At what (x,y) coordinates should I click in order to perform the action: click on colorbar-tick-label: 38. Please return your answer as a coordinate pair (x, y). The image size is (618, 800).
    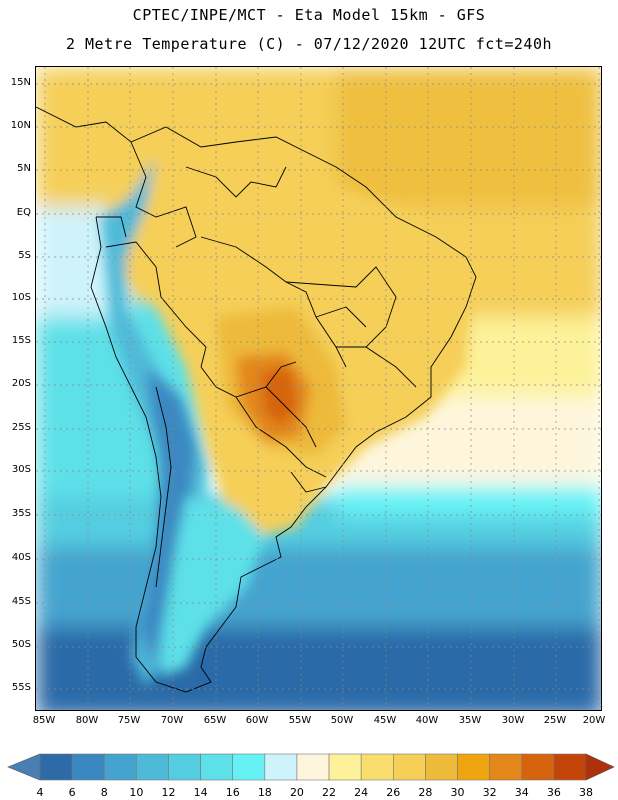
    Looking at the image, I should click on (586, 792).